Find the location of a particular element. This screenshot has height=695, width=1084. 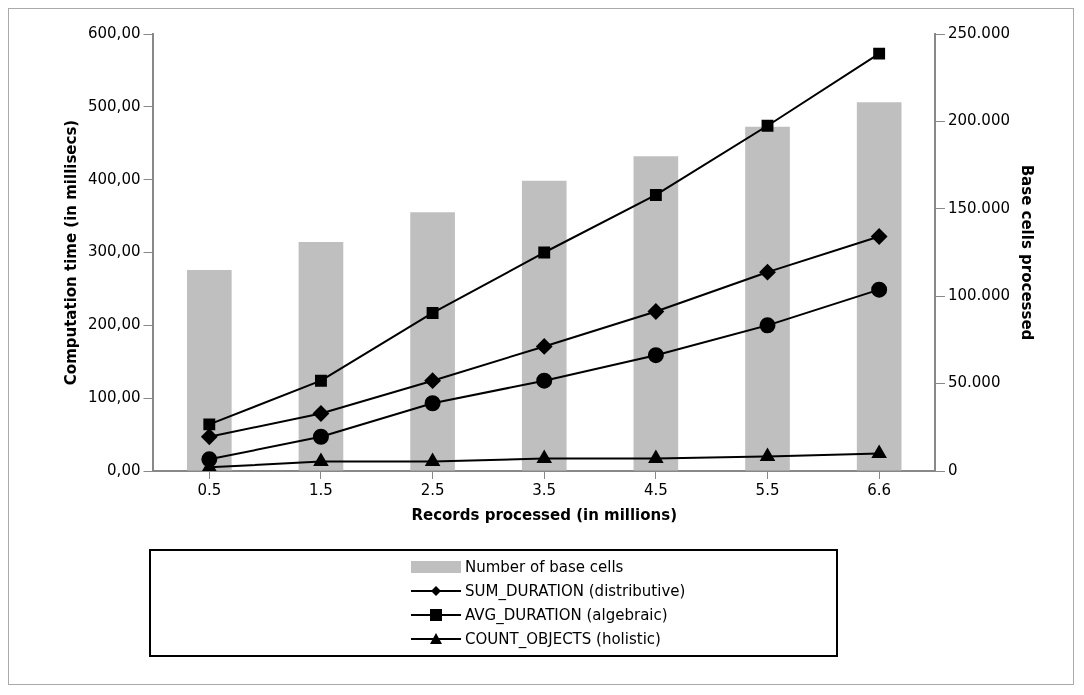

y2-tick-label: 200.000 is located at coordinates (978, 120).